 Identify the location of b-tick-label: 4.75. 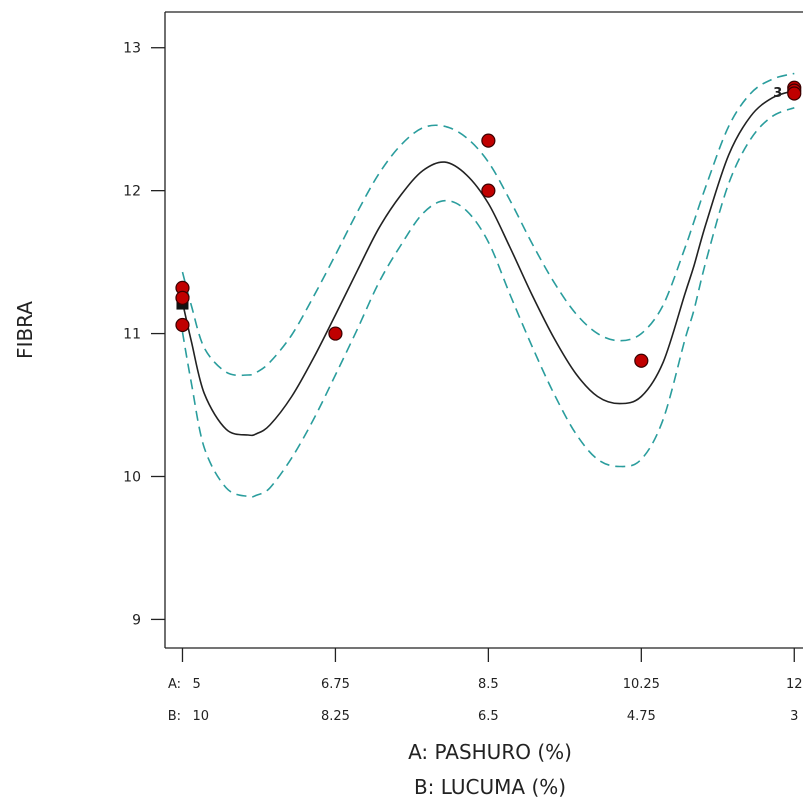
(641, 716).